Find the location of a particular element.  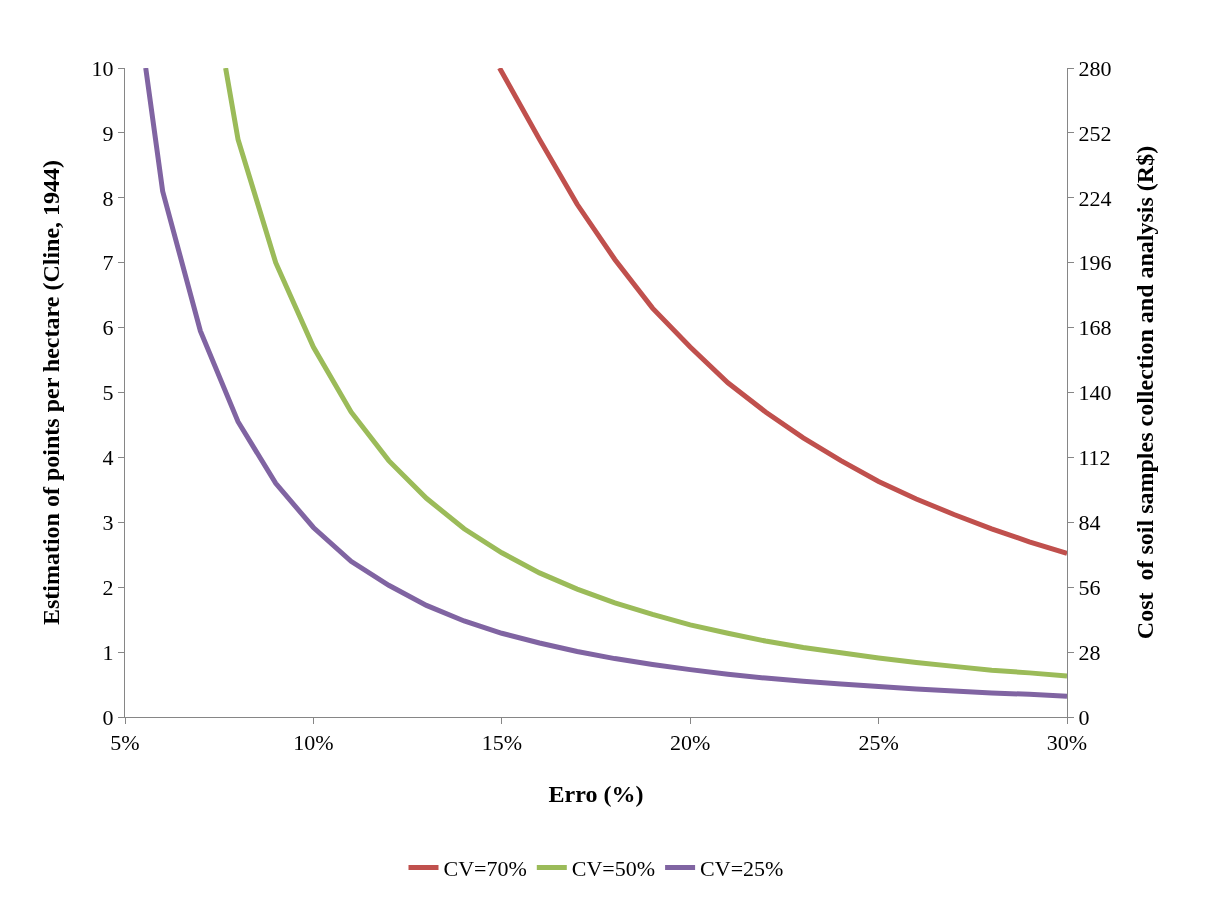

y2-tick-label: 0 is located at coordinates (1084, 717).